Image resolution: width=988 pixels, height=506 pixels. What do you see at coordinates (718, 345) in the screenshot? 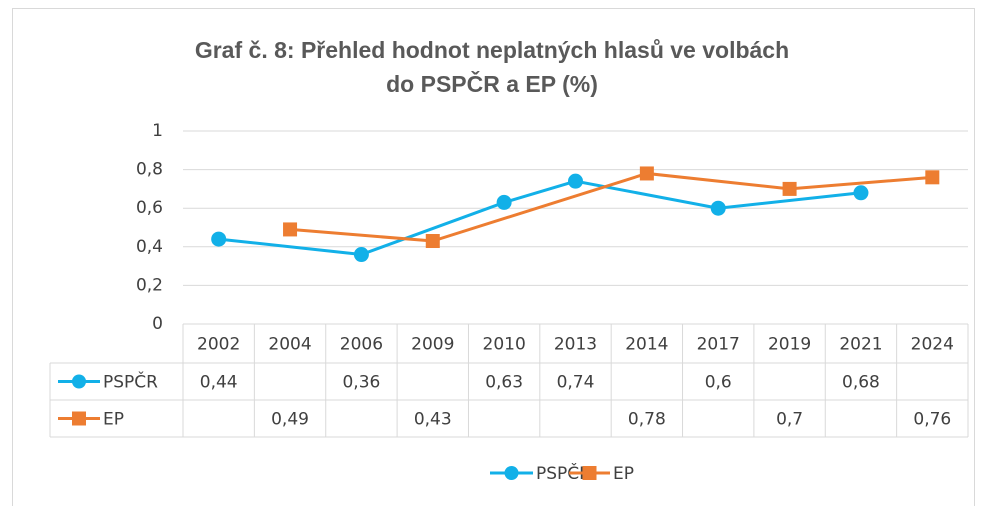
I see `x-tick-label: 2017` at bounding box center [718, 345].